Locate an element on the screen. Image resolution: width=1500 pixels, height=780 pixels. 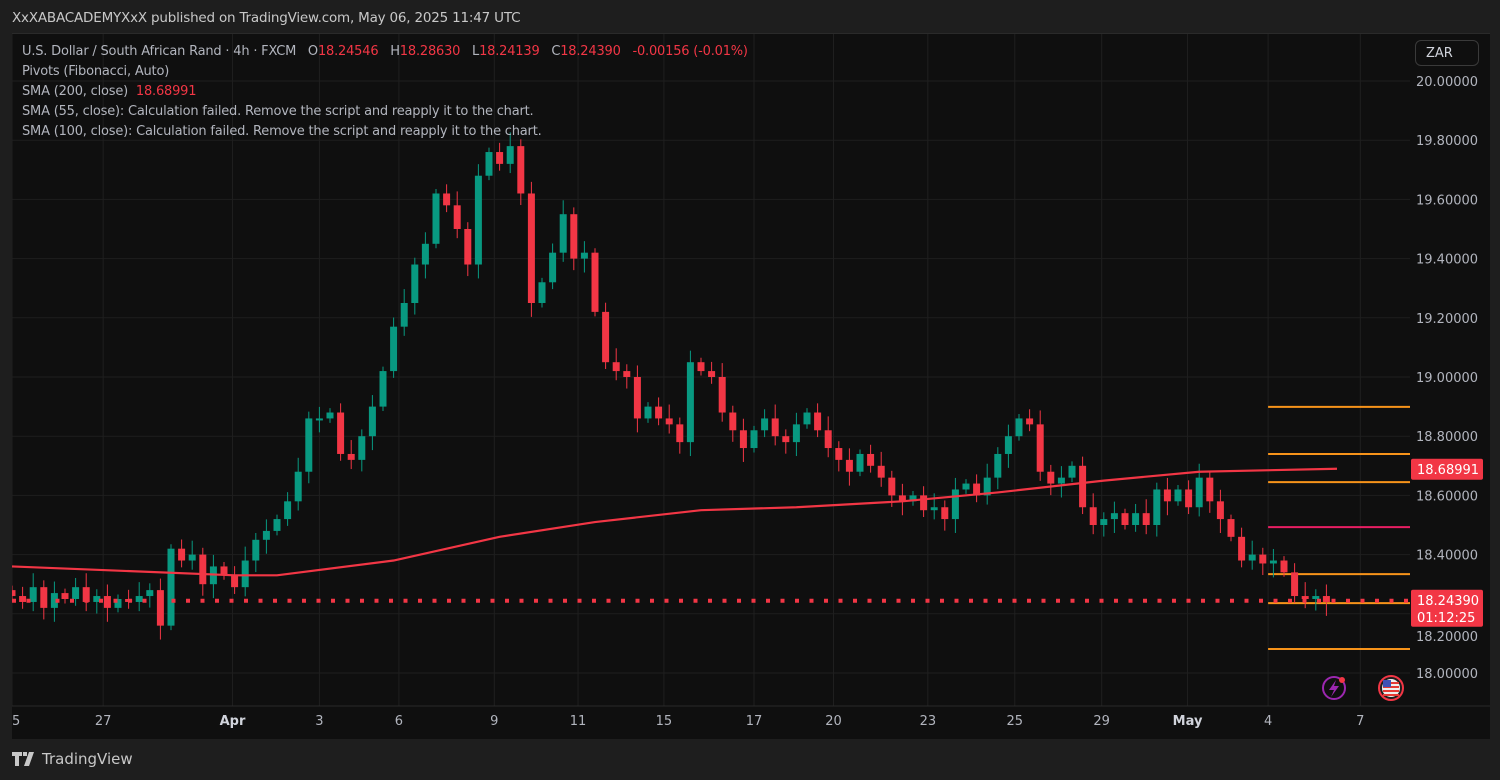
y-tick-label: 18.00000 is located at coordinates (1447, 674).